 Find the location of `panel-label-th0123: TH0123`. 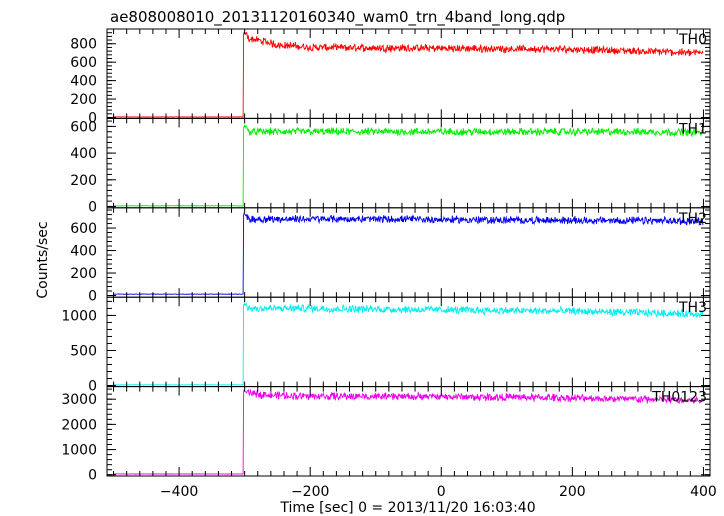

panel-label-th0123: TH0123 is located at coordinates (679, 398).